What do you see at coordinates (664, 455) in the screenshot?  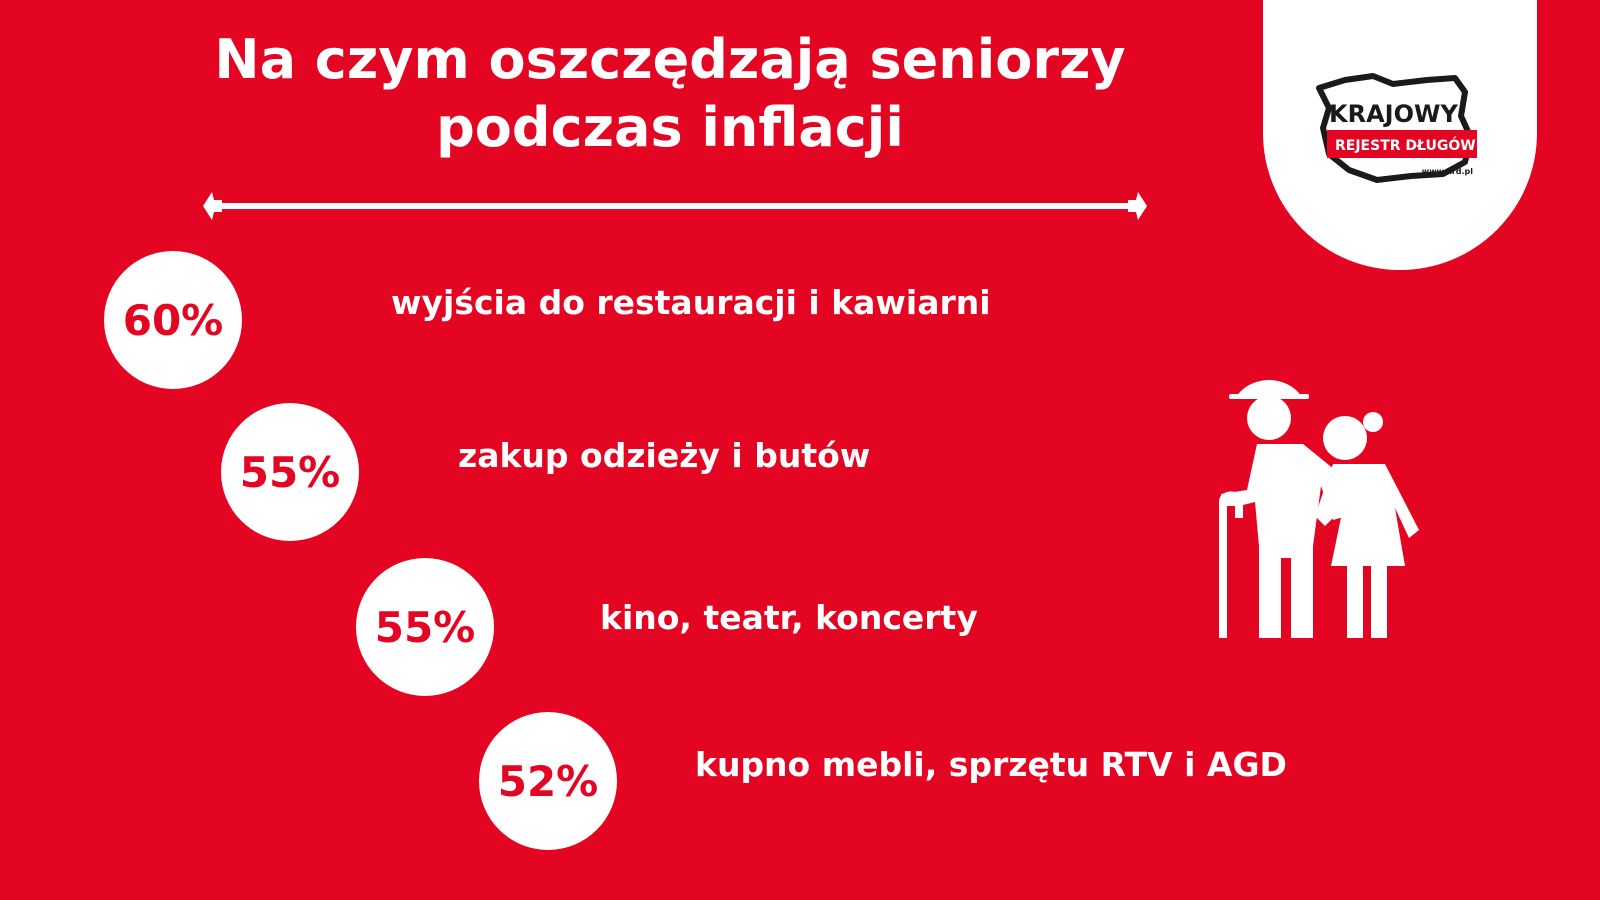 I see `category-label: zakup odzieży i butów` at bounding box center [664, 455].